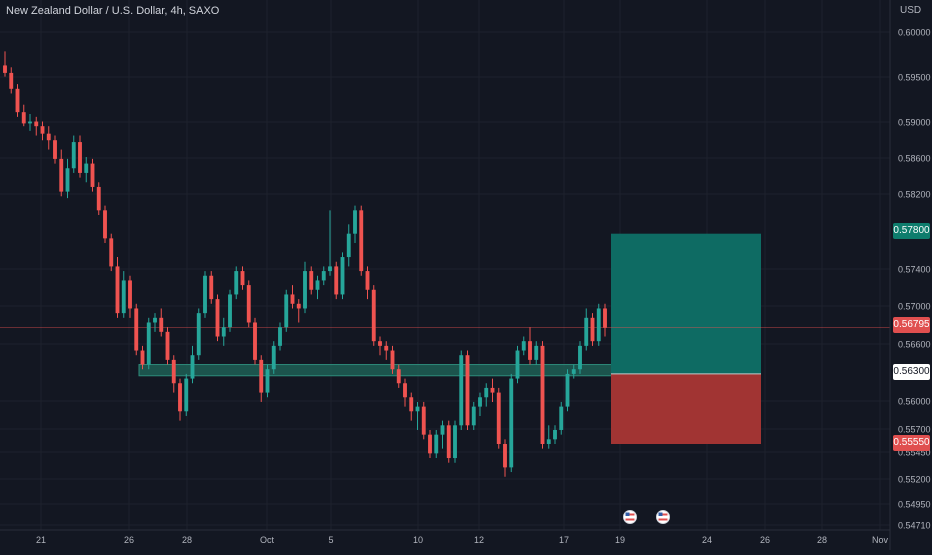 The width and height of the screenshot is (932, 555). I want to click on time-tick-label: Nov, so click(880, 540).